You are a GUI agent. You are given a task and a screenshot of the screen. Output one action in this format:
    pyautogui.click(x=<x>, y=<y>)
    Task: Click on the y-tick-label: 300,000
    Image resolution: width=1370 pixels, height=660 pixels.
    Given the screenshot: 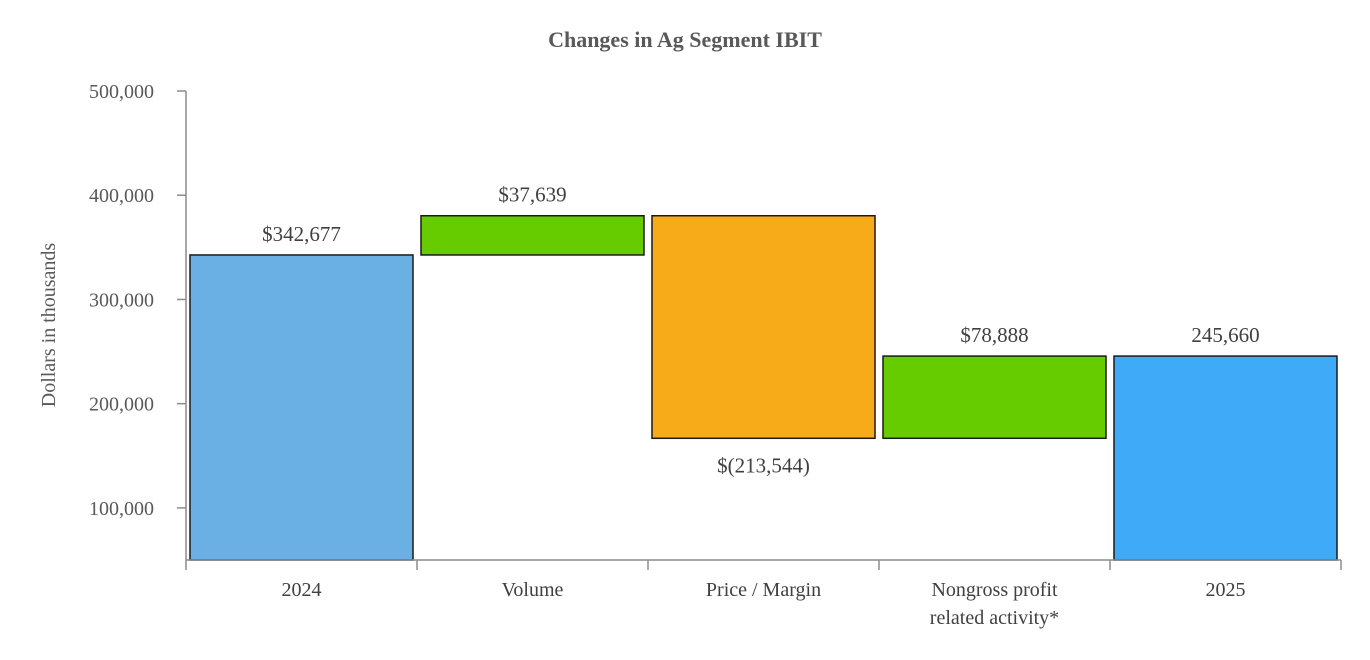 What is the action you would take?
    pyautogui.click(x=121, y=300)
    